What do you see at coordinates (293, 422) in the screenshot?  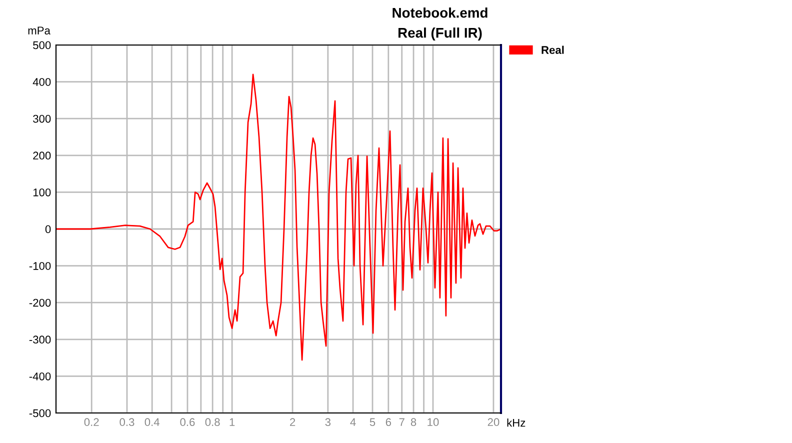 I see `x-tick-label: 2` at bounding box center [293, 422].